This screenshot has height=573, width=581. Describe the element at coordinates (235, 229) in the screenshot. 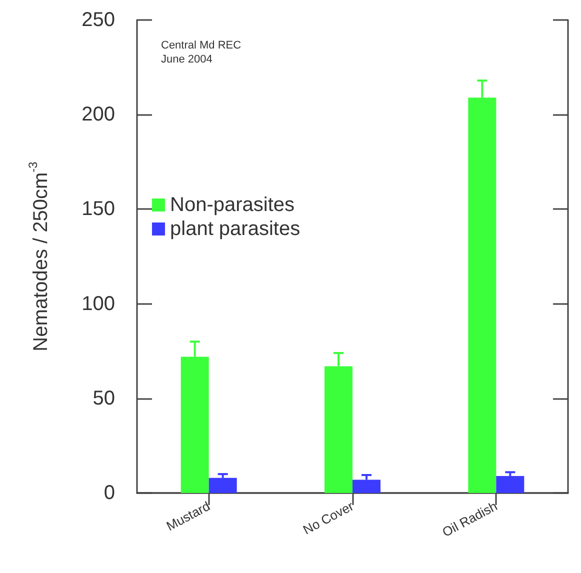

I see `legend-label: plant parasites` at that location.